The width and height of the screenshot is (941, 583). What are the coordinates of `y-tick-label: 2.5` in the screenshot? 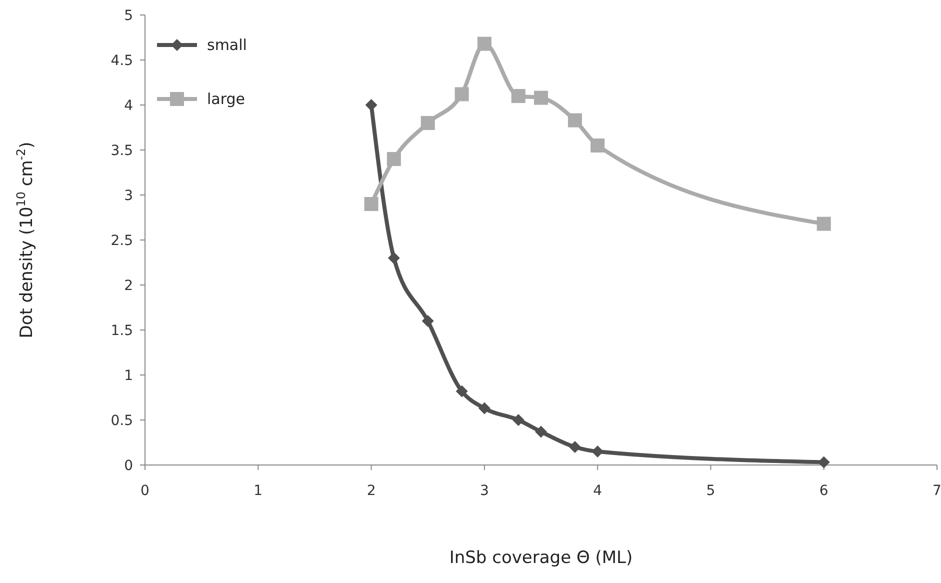 It's located at (121, 241).